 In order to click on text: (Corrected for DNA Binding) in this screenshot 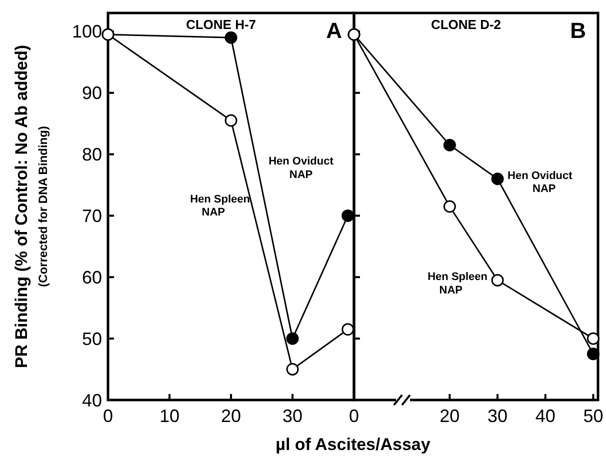, I will do `click(43, 206)`.